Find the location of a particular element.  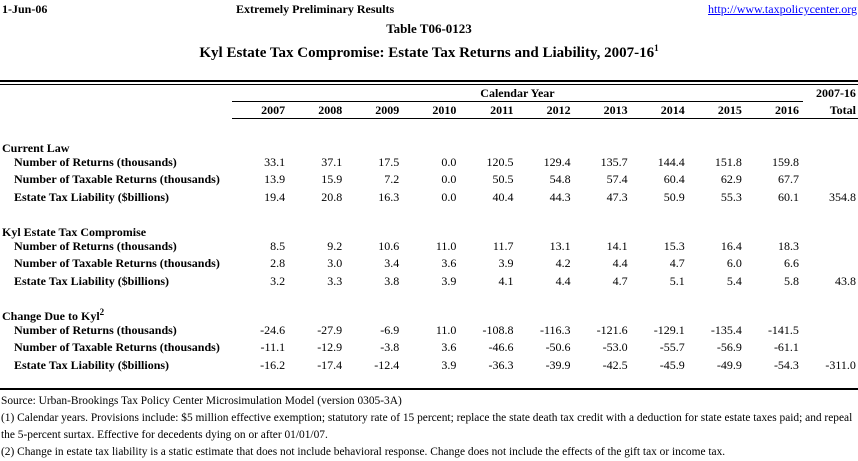

value-cell: 5.8 is located at coordinates (791, 280).